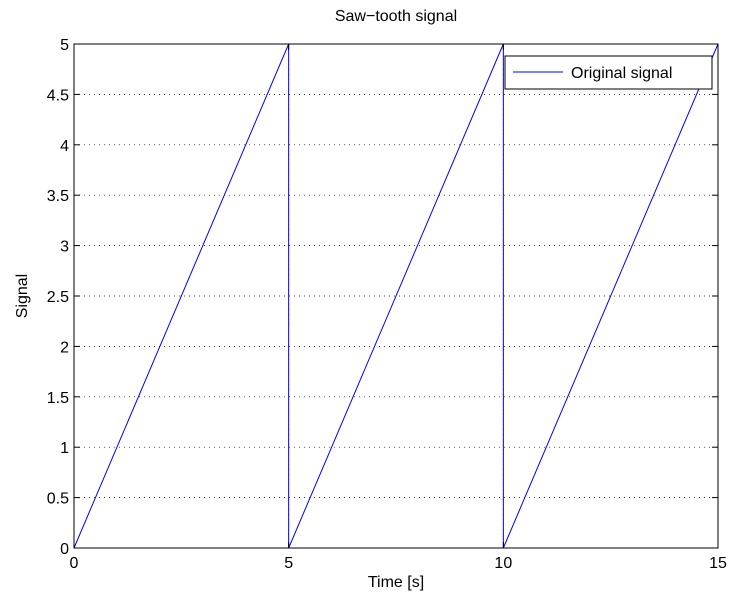 This screenshot has height=606, width=734. What do you see at coordinates (58, 196) in the screenshot?
I see `y-tick-label: 3.5` at bounding box center [58, 196].